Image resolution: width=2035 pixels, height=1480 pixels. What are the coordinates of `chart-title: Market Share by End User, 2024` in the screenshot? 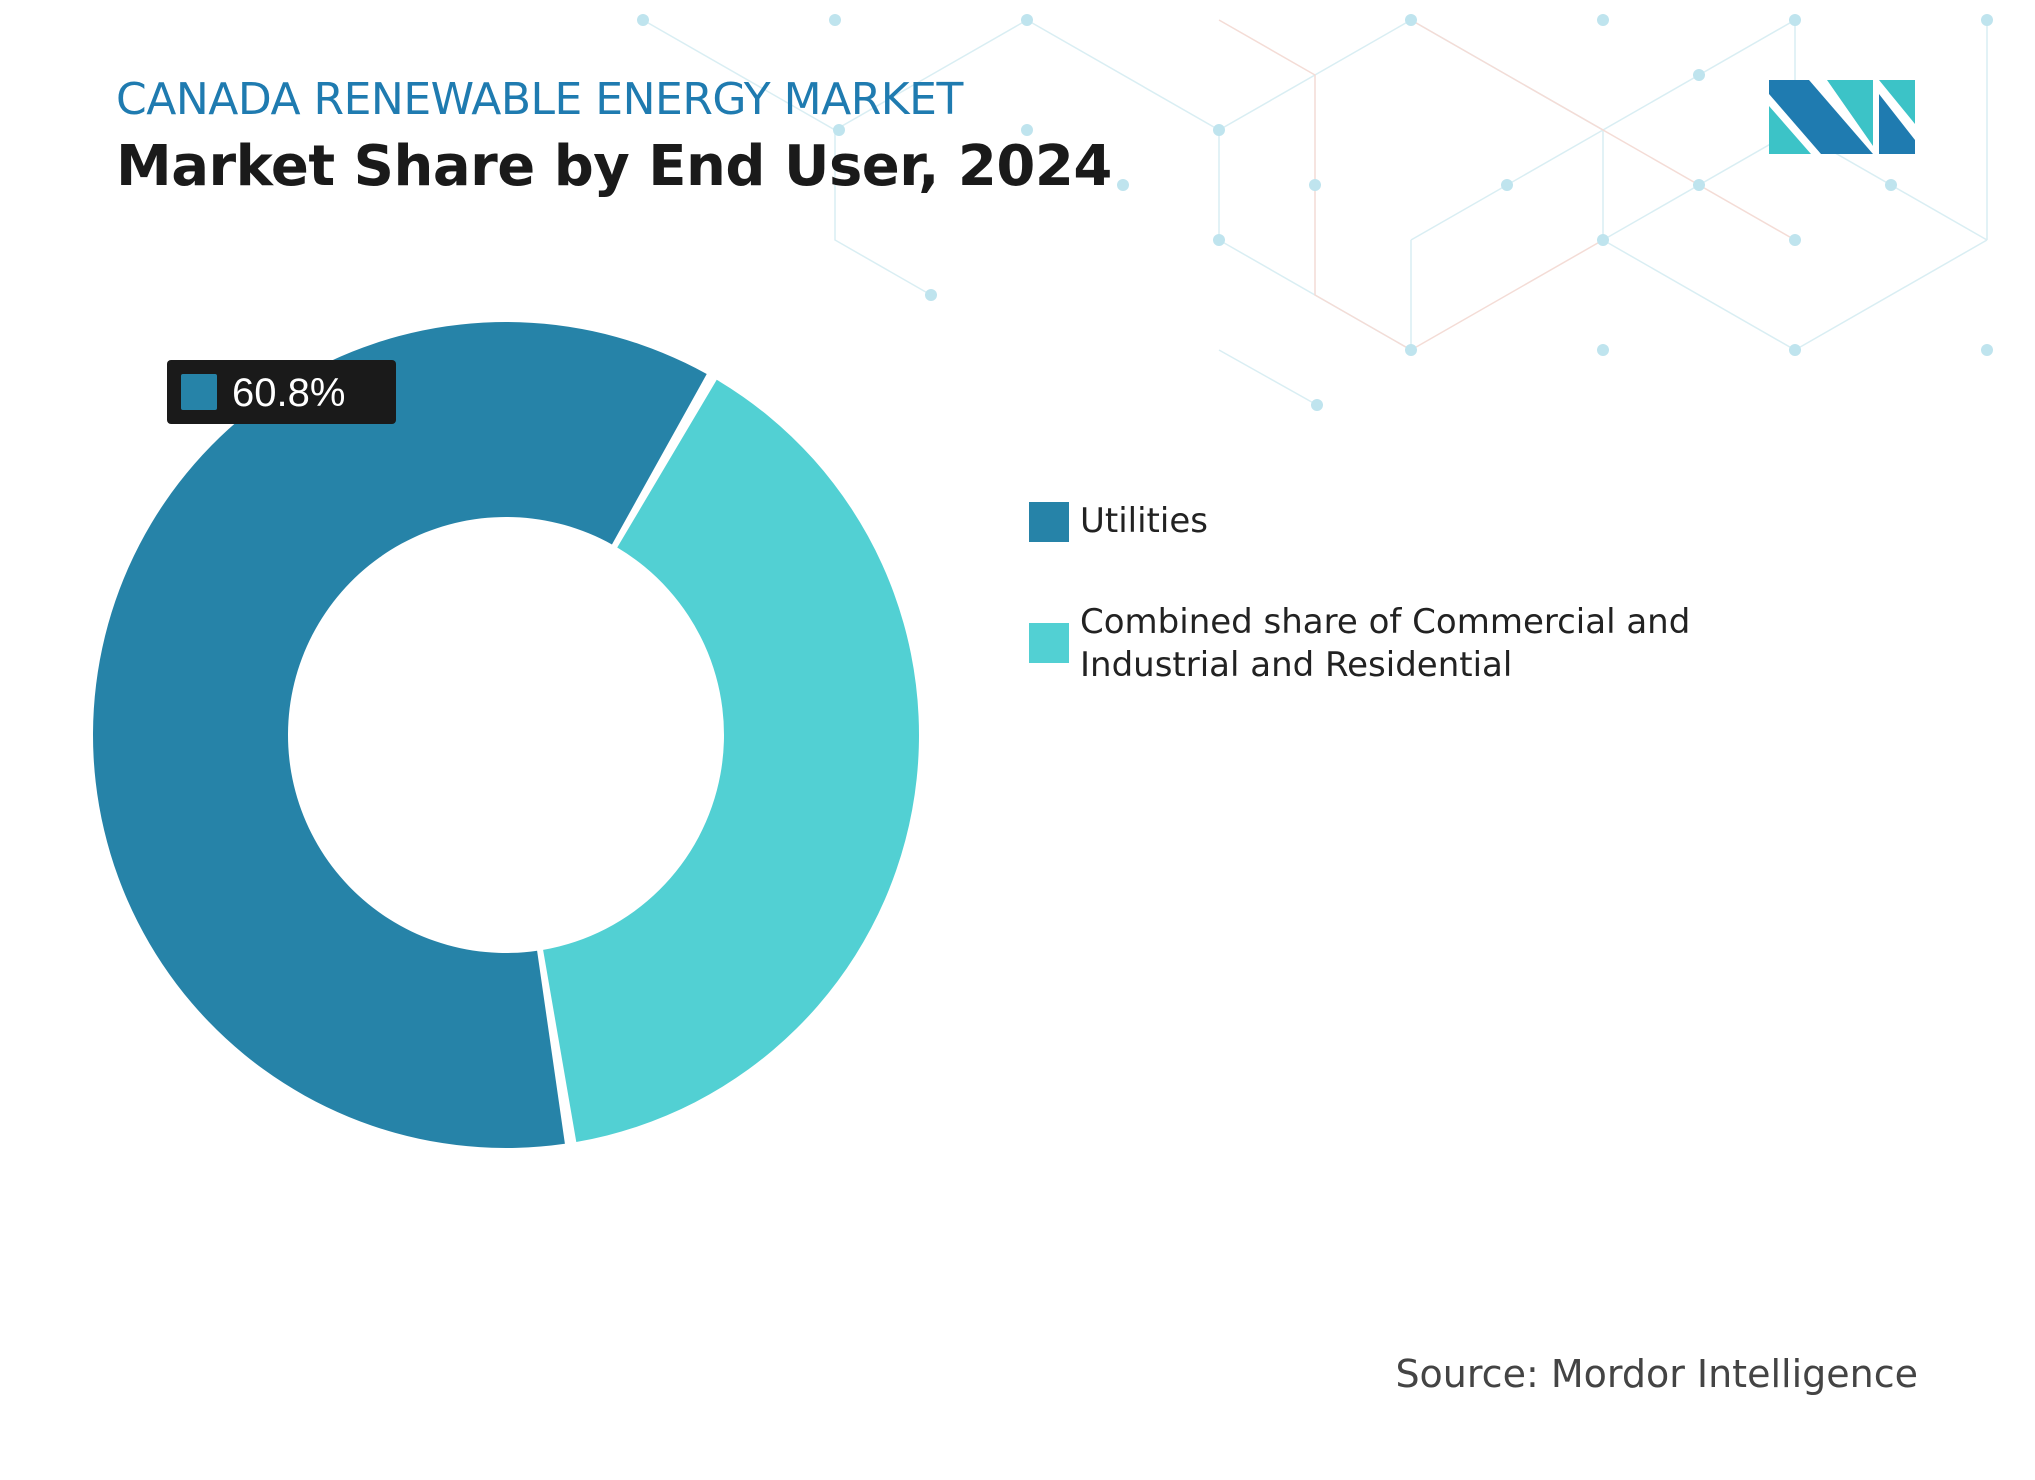 It's located at (614, 166).